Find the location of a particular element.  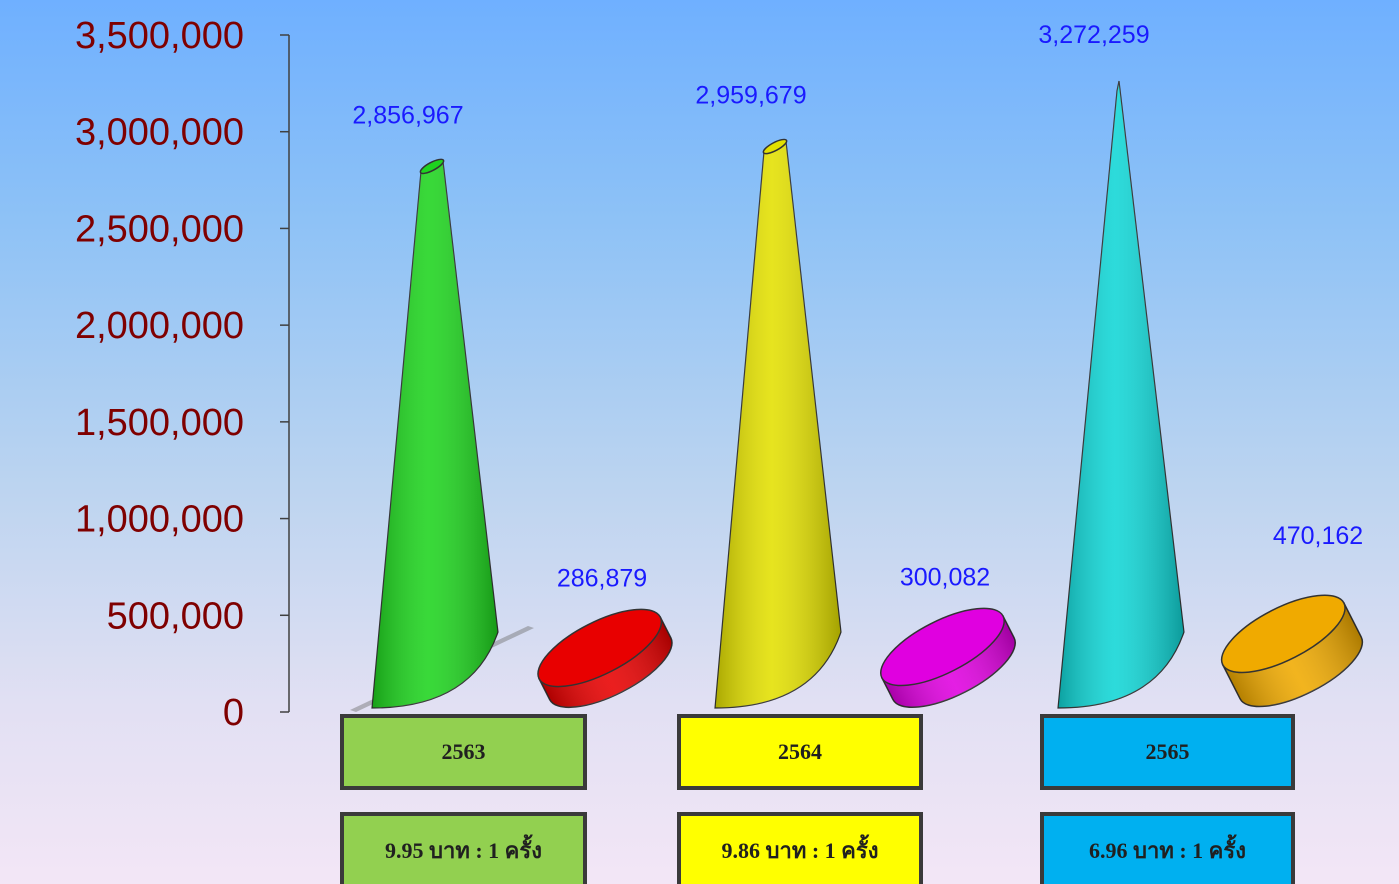

data-label-total-2564: 2,959,679 is located at coordinates (750, 96).